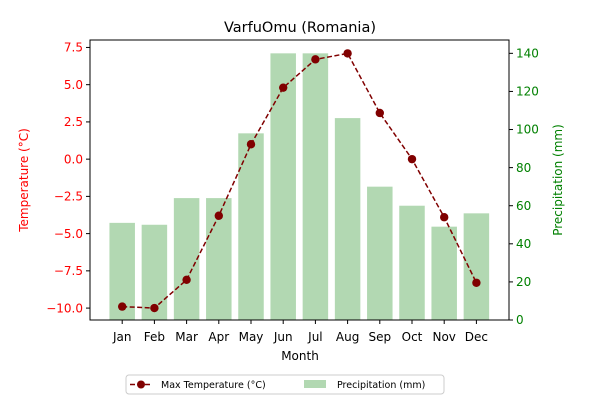 This screenshot has width=600, height=404. I want to click on x-tick-label-sep: Sep, so click(379, 337).